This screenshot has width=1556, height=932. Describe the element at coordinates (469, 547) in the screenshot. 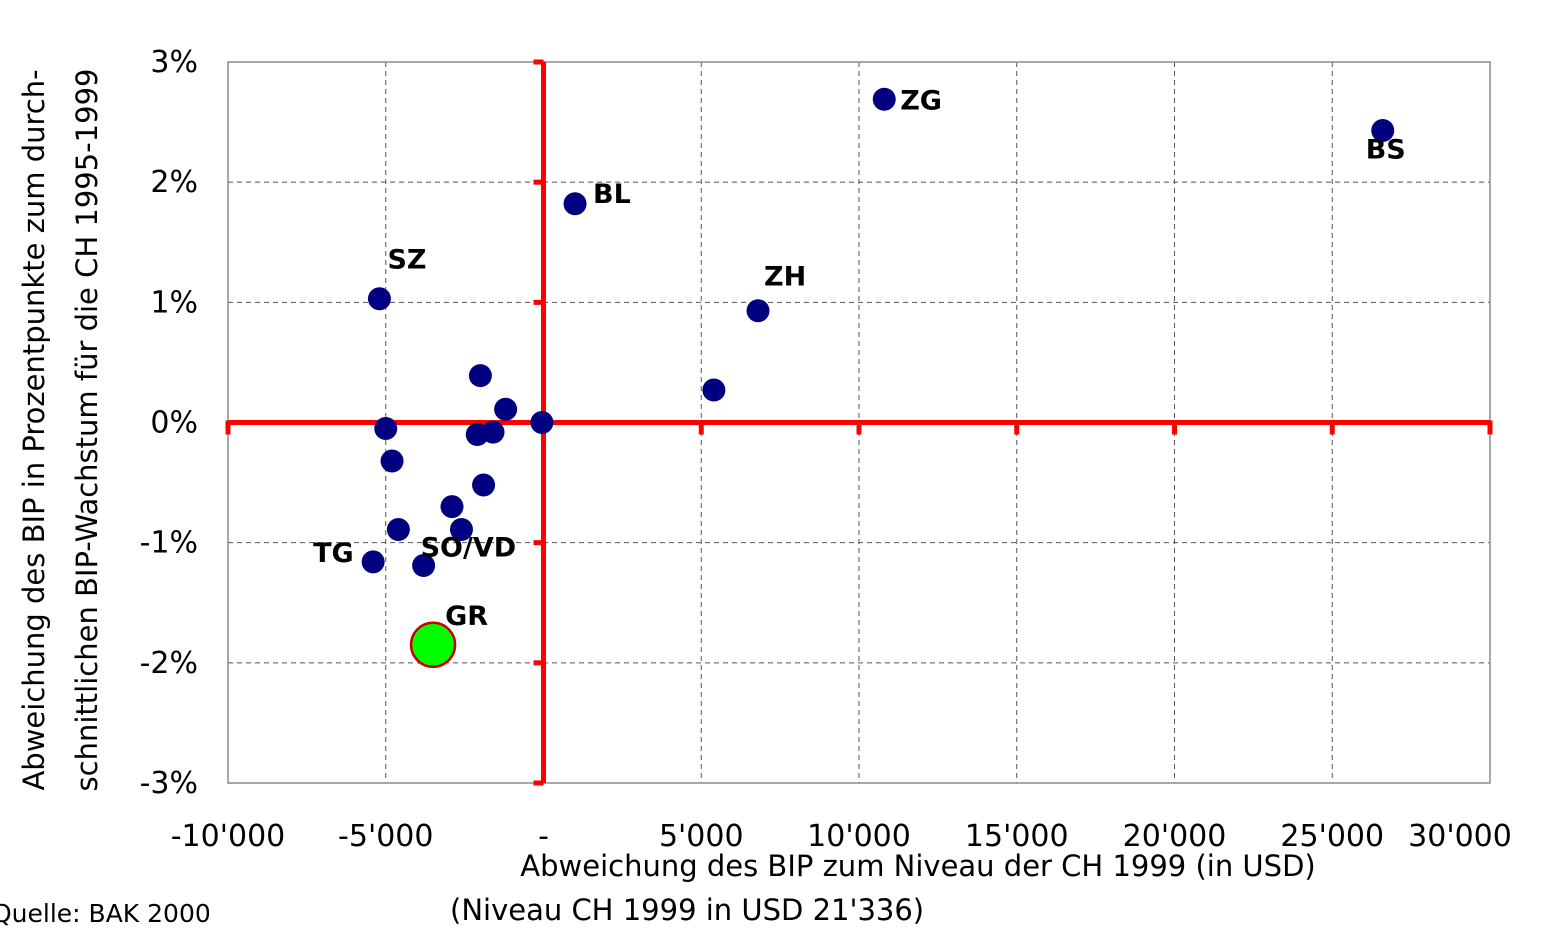

I see `point-label: SO/VD` at that location.